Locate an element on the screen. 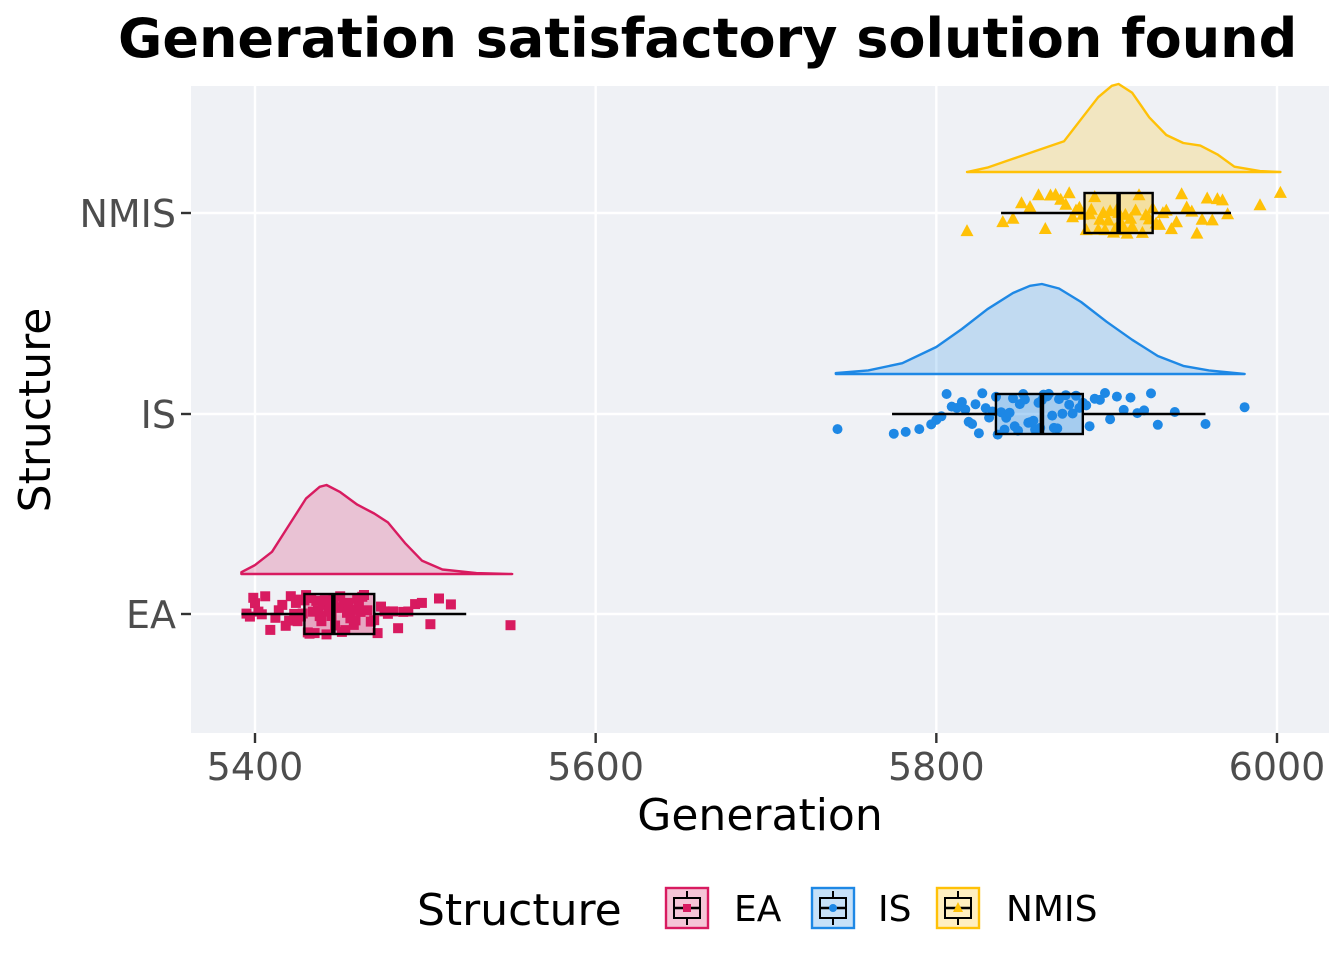  x-axis-title: Generation is located at coordinates (759, 815).